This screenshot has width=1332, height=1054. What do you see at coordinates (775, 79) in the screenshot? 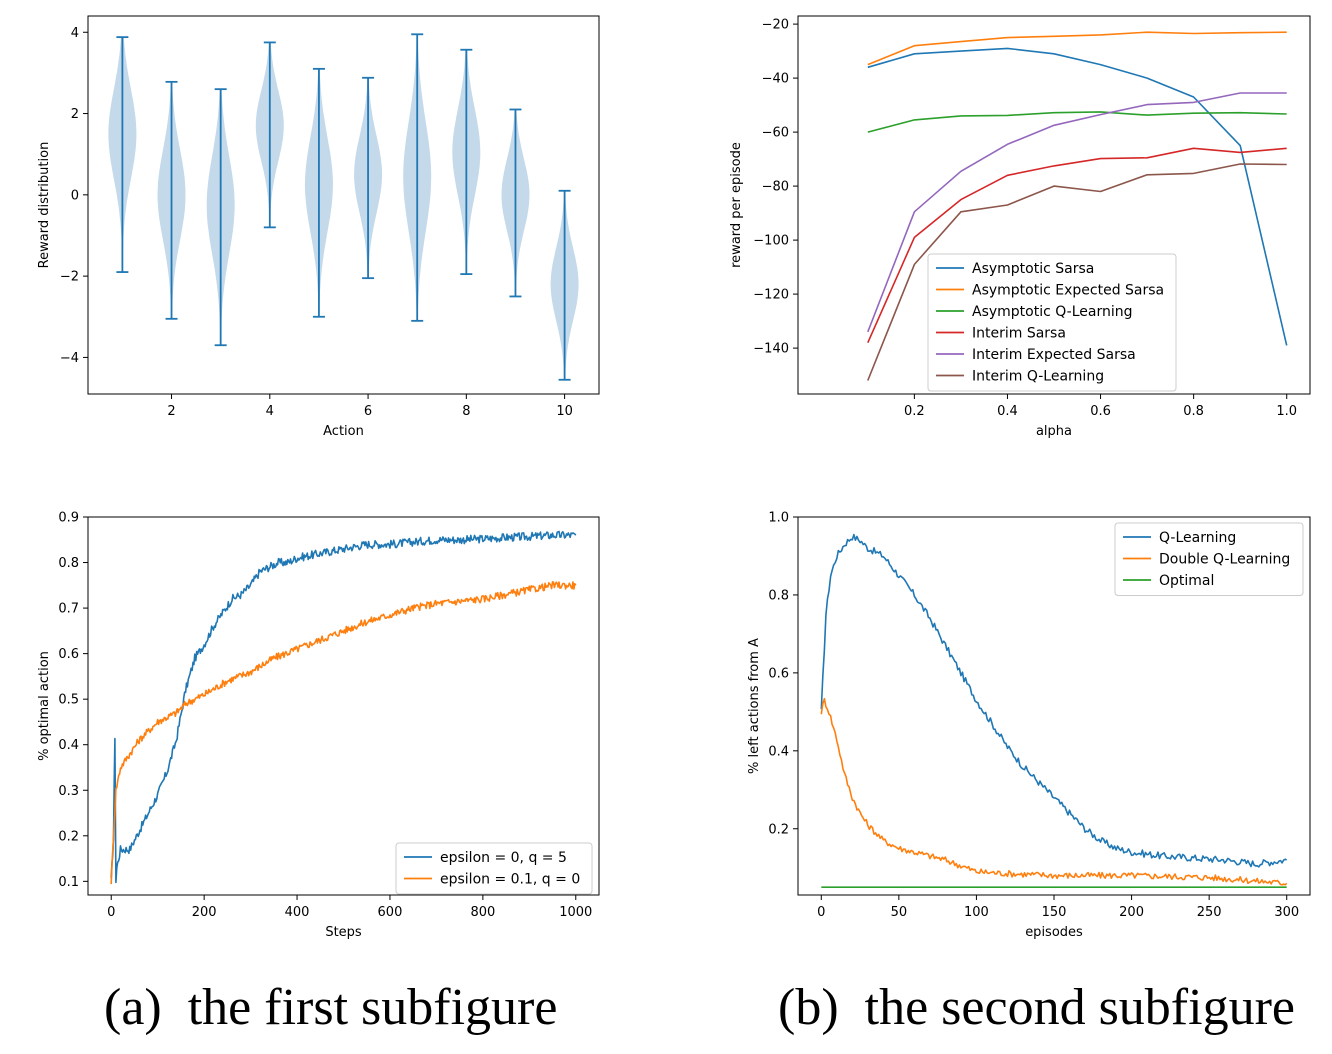
I see `y-tick-label: −40` at bounding box center [775, 79].